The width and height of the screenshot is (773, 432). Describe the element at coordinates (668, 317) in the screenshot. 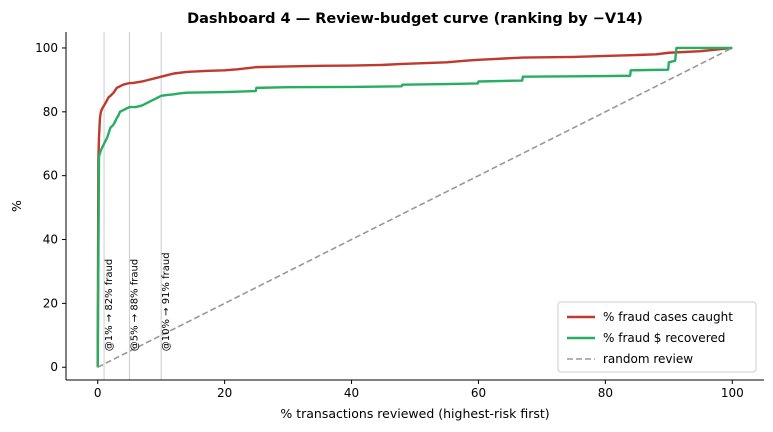

I see `legend-label-1: % fraud cases caught` at that location.